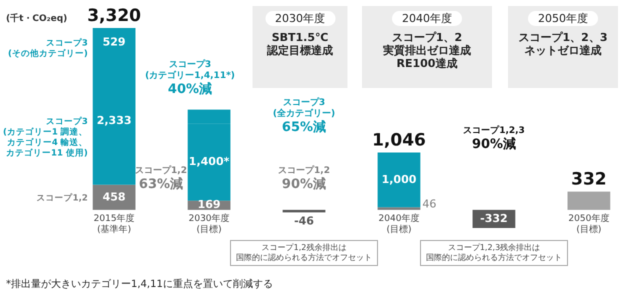 The height and width of the screenshot is (295, 624). What do you see at coordinates (114, 223) in the screenshot?
I see `x-tick-label: 2015年度 (基準年)` at bounding box center [114, 223].